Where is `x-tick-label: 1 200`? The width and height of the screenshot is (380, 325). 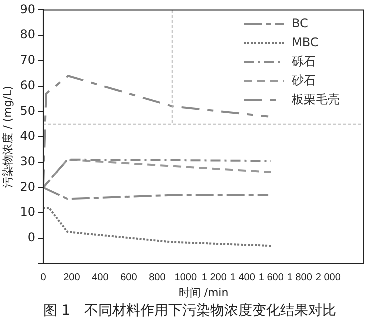
x-tick-label: 1 200 is located at coordinates (215, 278).